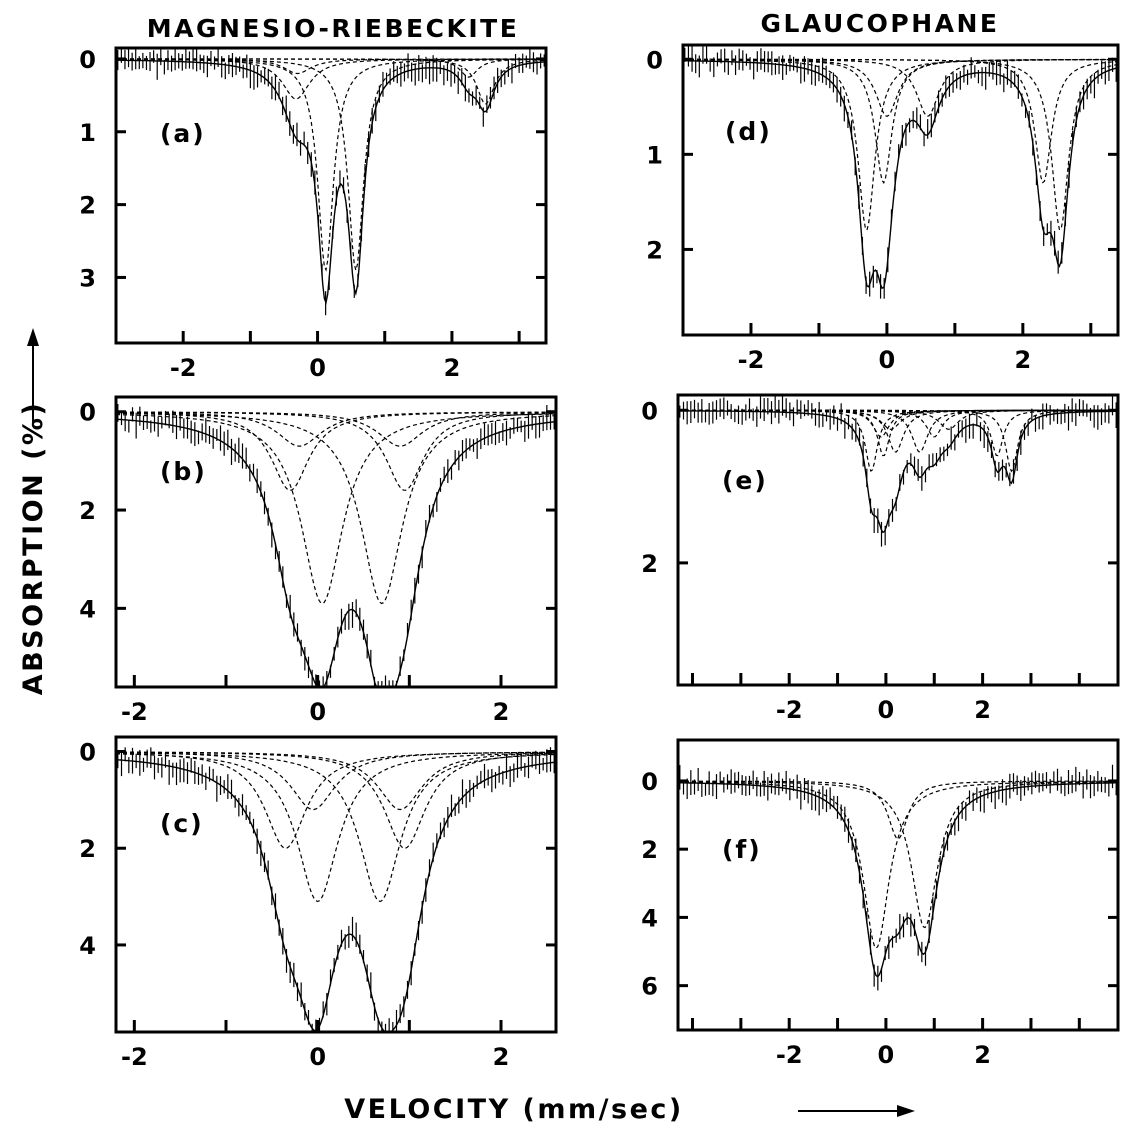 The width and height of the screenshot is (1123, 1131). I want to click on panel-d: 0 1 2 -2 0 2 (d), so click(883, 208).